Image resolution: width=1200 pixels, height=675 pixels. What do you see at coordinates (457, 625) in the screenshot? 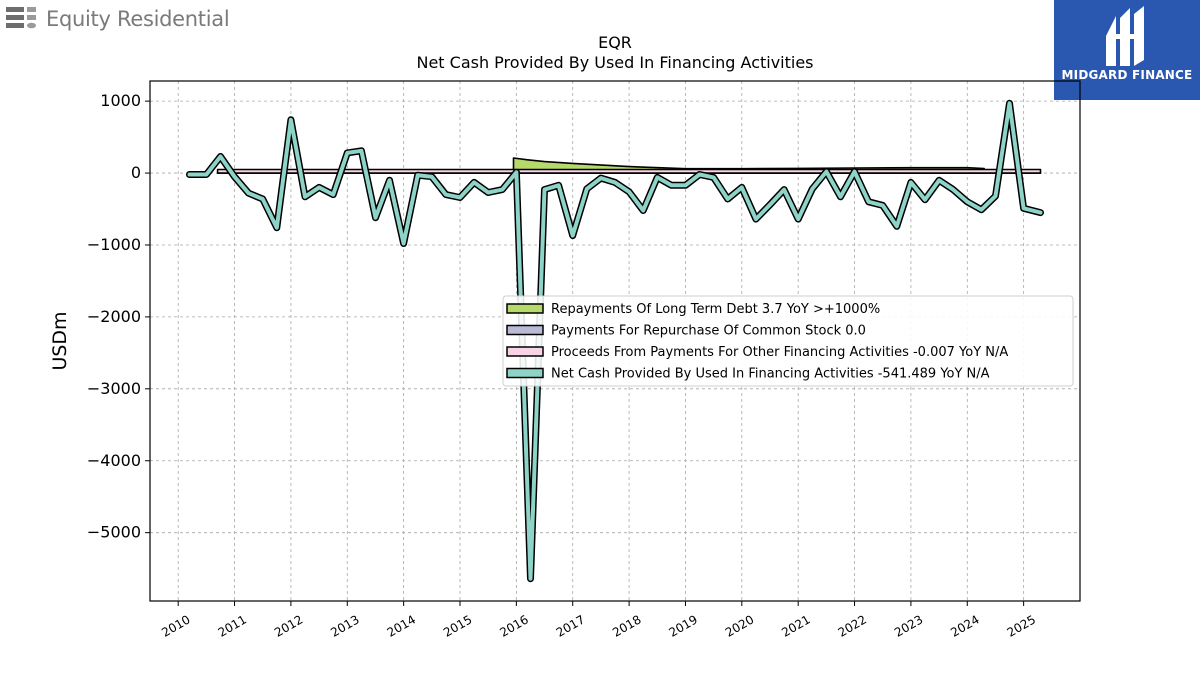
I see `x-tick-label: 2015` at bounding box center [457, 625].